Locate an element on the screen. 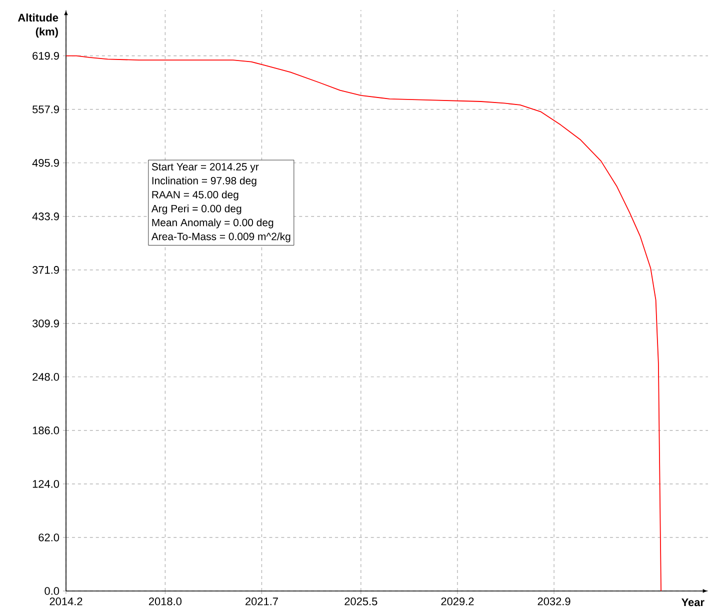  y-tick-label: 124.0 is located at coordinates (46, 484).